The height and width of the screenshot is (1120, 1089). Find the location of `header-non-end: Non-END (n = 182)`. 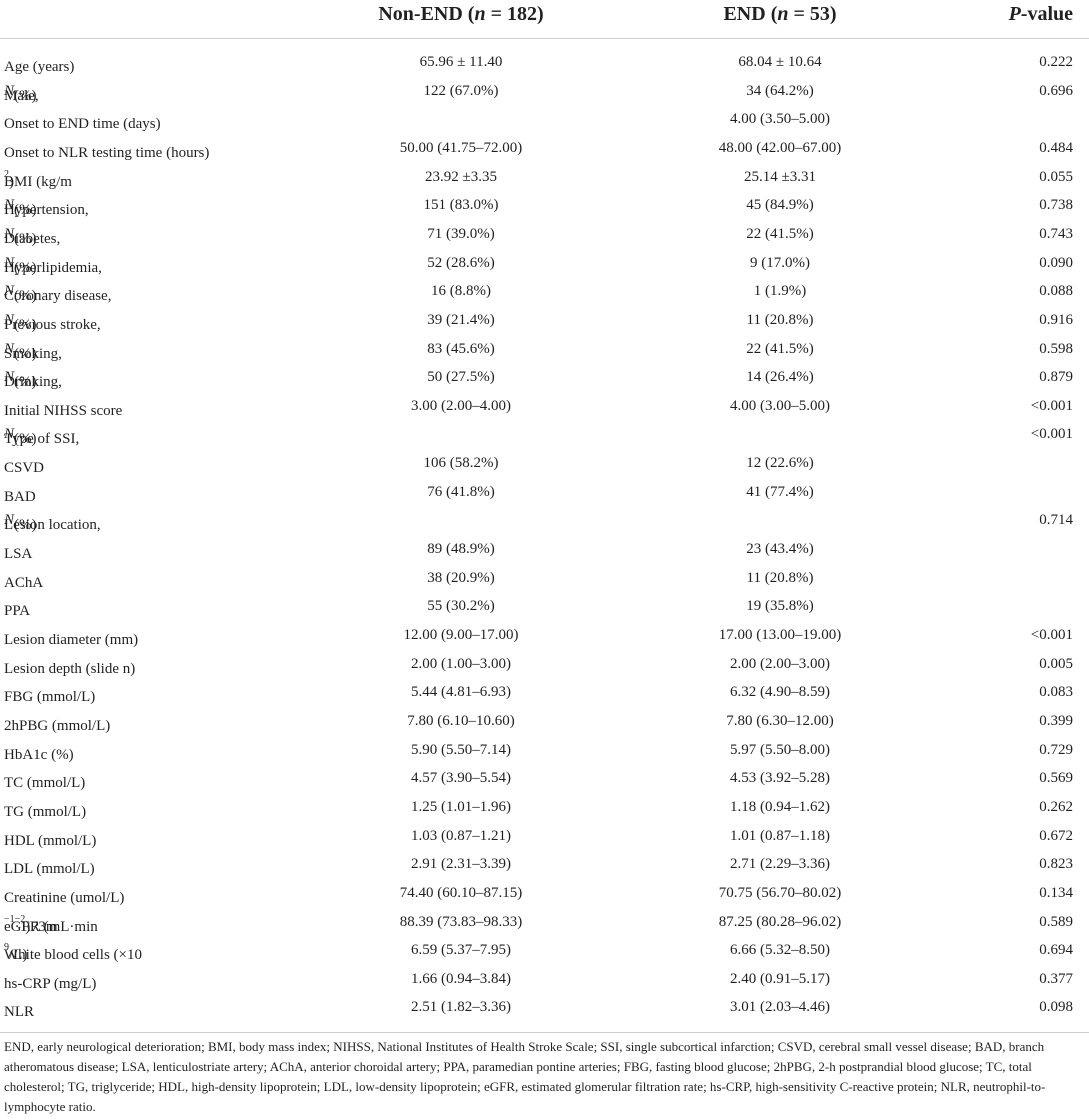

header-non-end: Non-END (n = 182) is located at coordinates (461, 14).